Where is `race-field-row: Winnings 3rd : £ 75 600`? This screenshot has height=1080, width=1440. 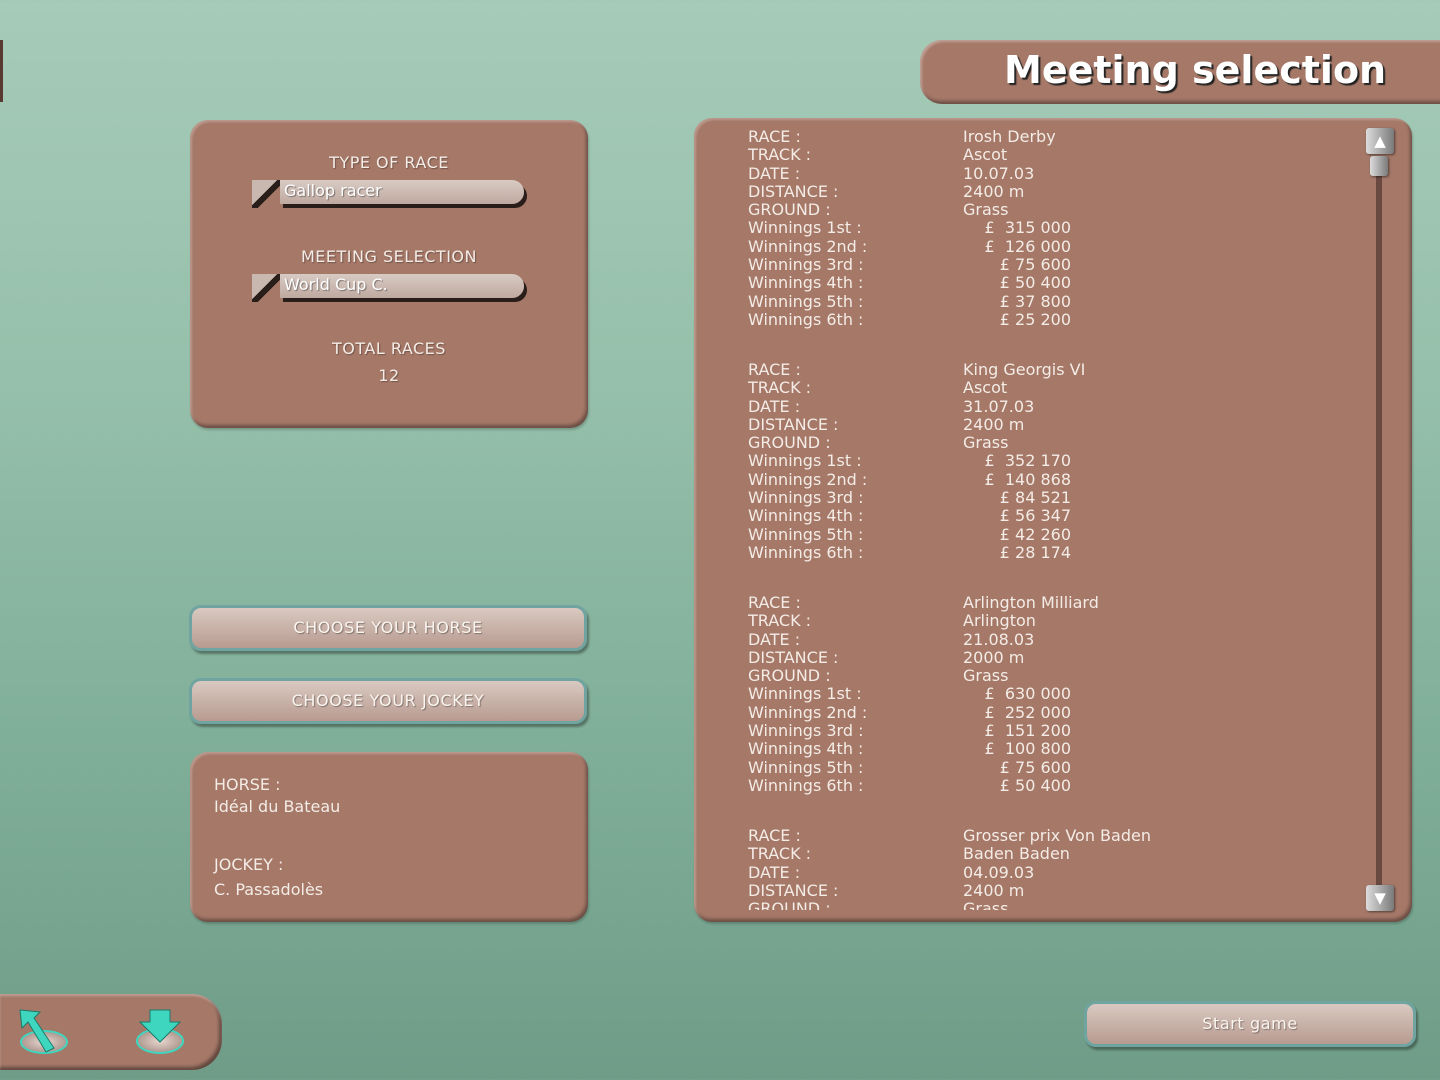 race-field-row: Winnings 3rd : £ 75 600 is located at coordinates (1051, 265).